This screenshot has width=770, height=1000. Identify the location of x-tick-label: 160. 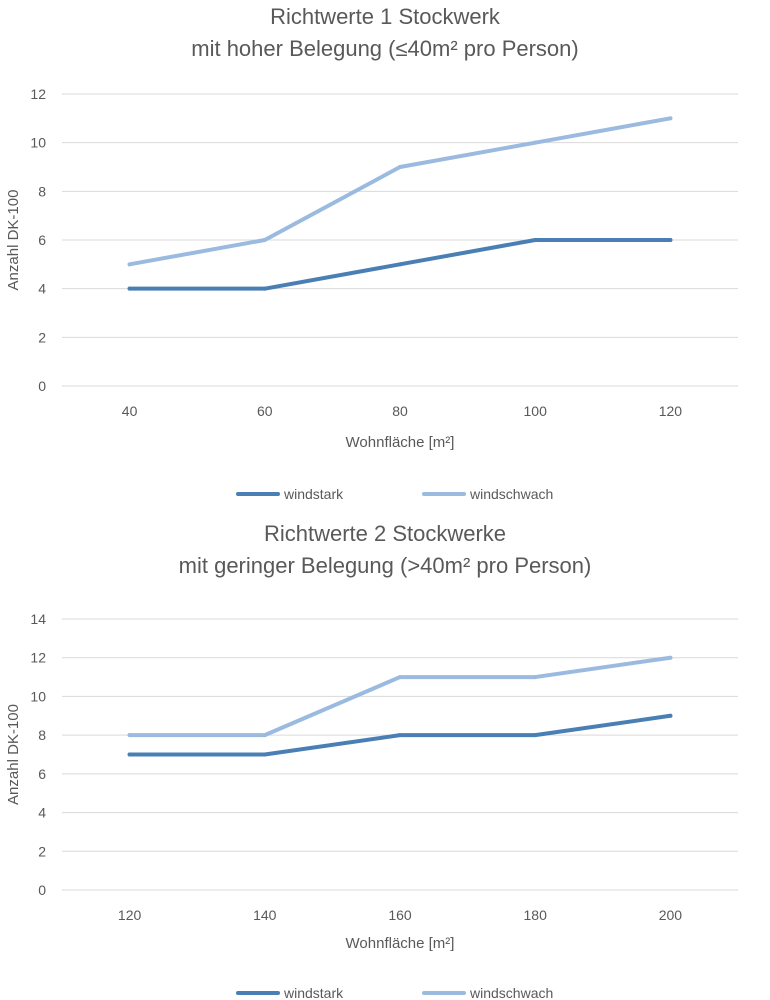
(400, 915).